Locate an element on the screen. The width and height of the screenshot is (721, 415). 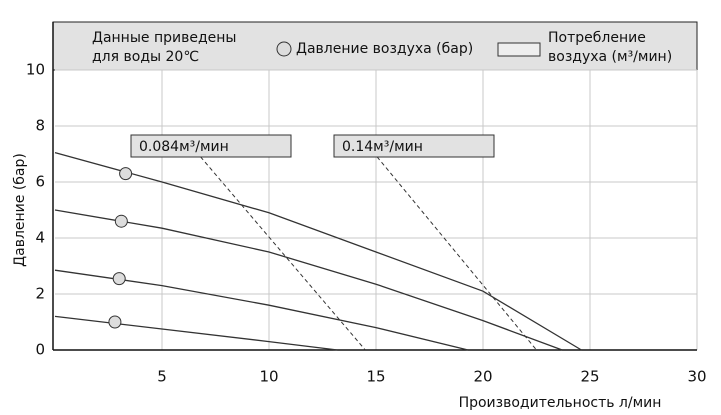
x-axis-label: Производительность л/мин is located at coordinates (560, 403).